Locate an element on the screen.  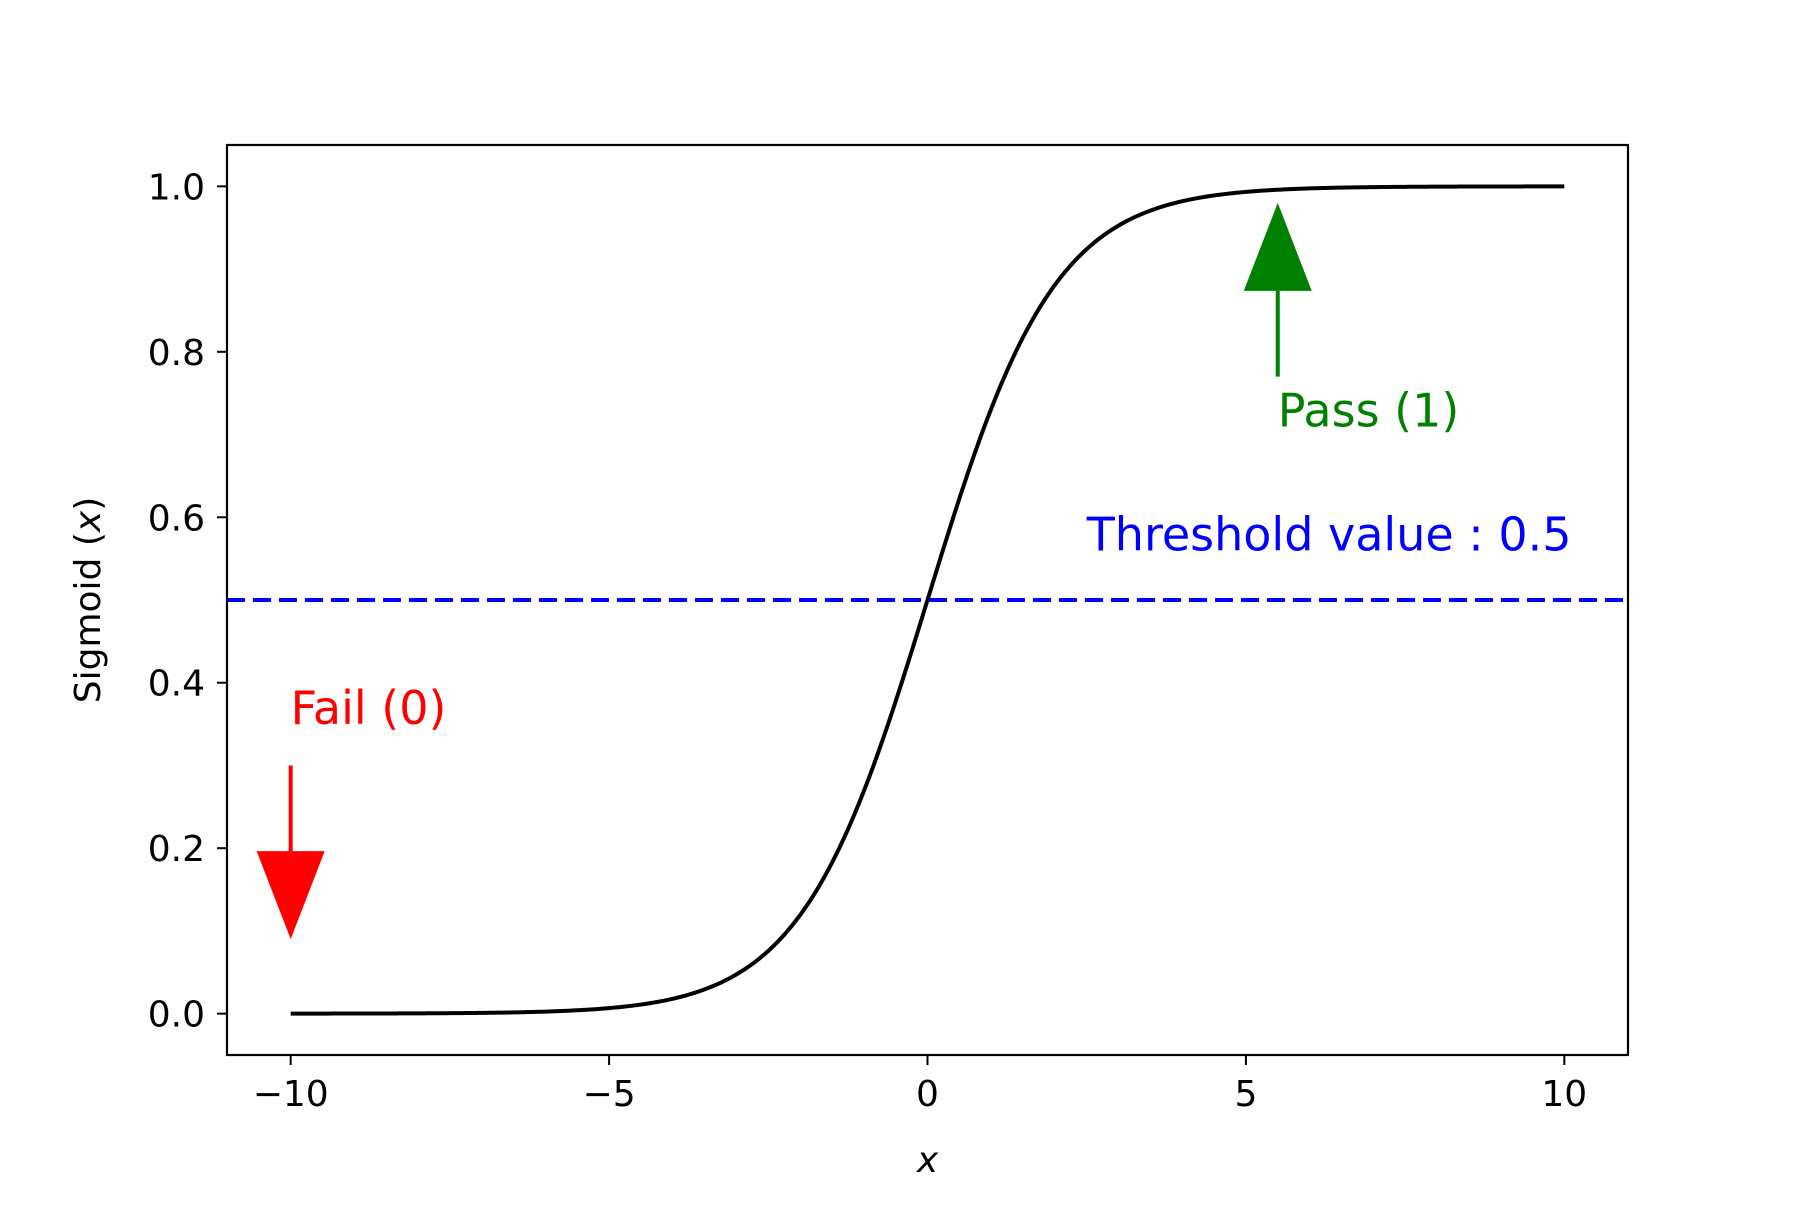
x-tick-label: 5 is located at coordinates (1245, 1094).